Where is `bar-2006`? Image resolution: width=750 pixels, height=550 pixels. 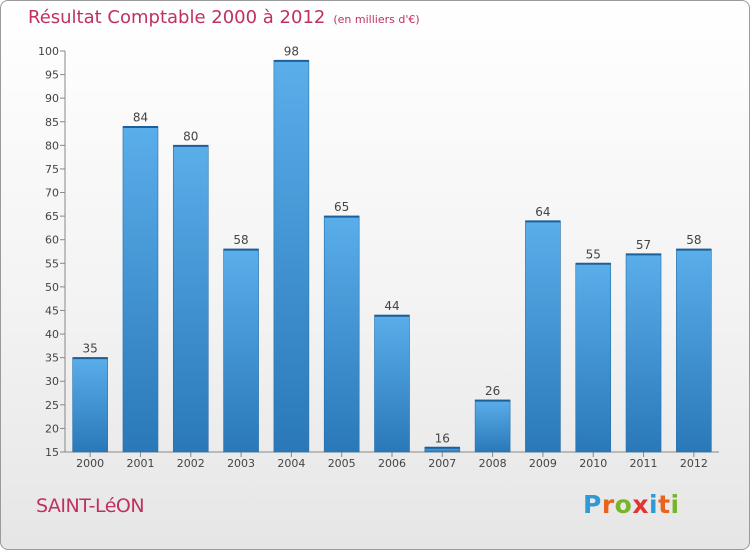 bar-2006 is located at coordinates (392, 383).